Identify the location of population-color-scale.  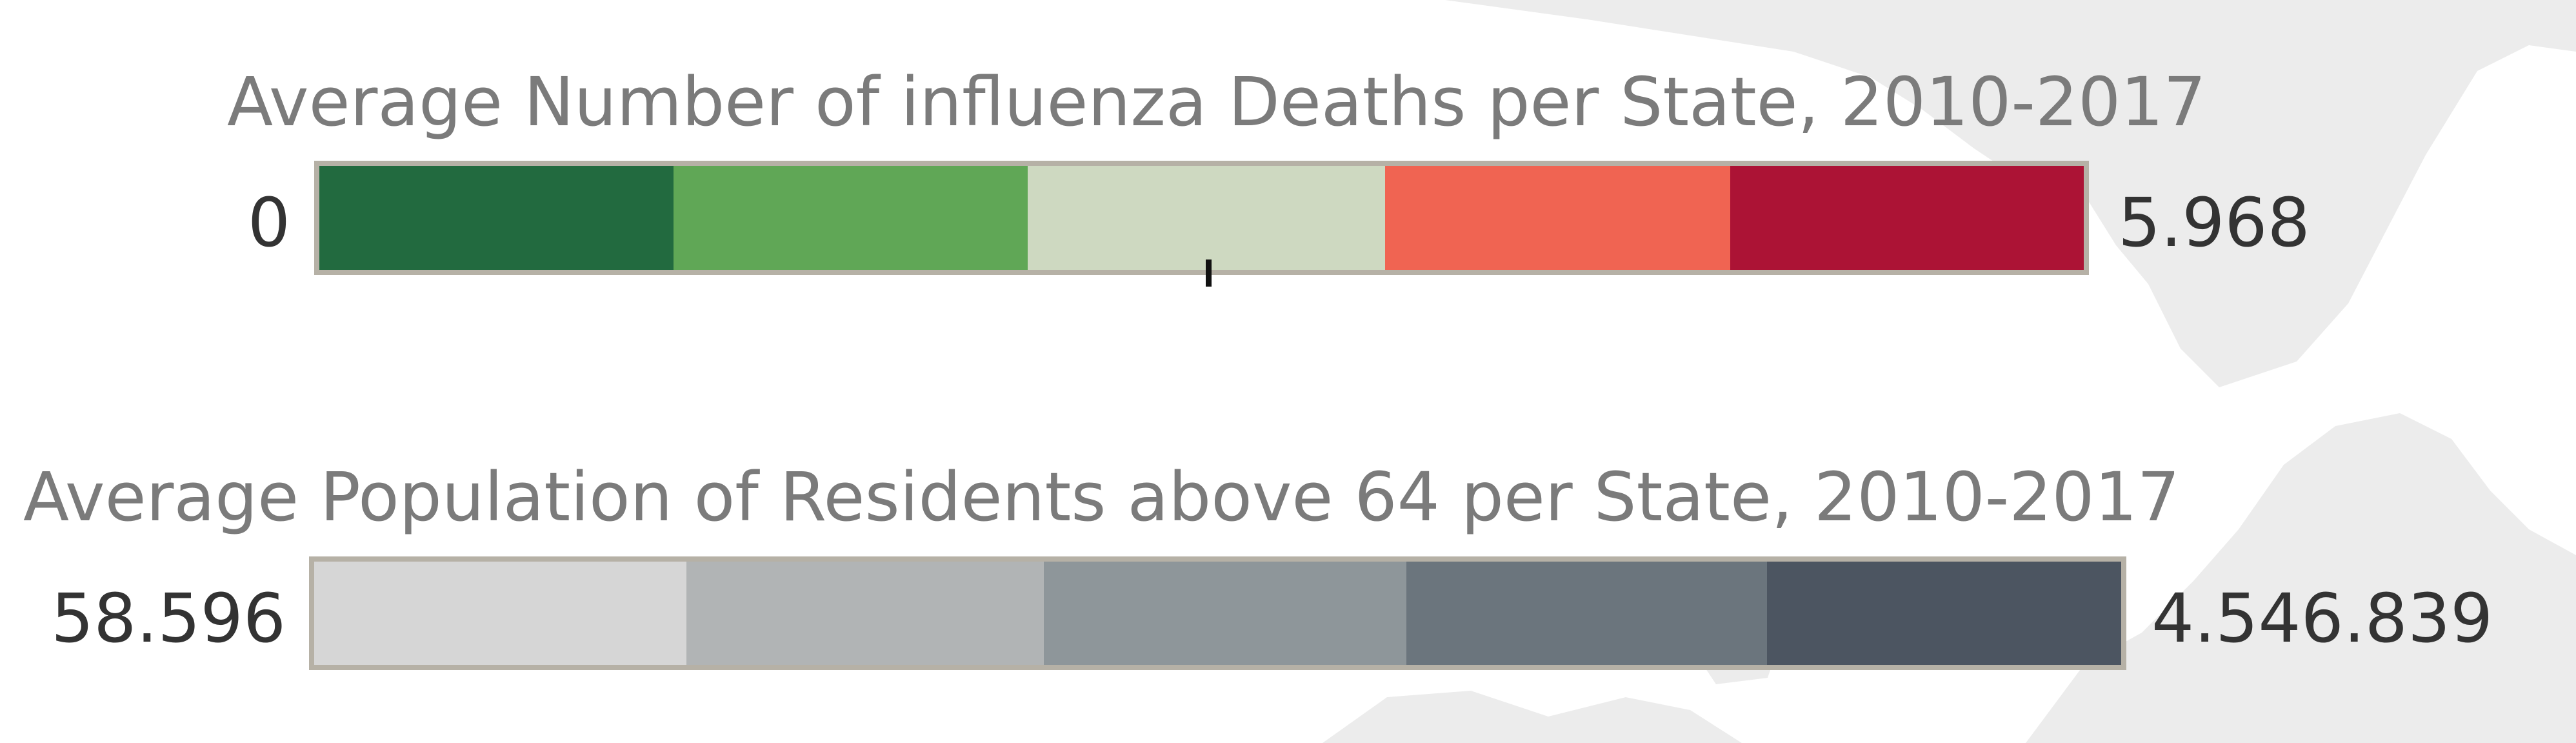
(1217, 613).